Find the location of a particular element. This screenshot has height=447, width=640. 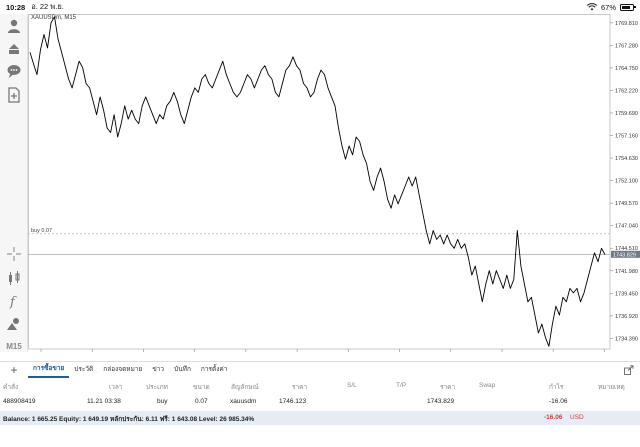

order-symbol: xauusdm is located at coordinates (243, 401).